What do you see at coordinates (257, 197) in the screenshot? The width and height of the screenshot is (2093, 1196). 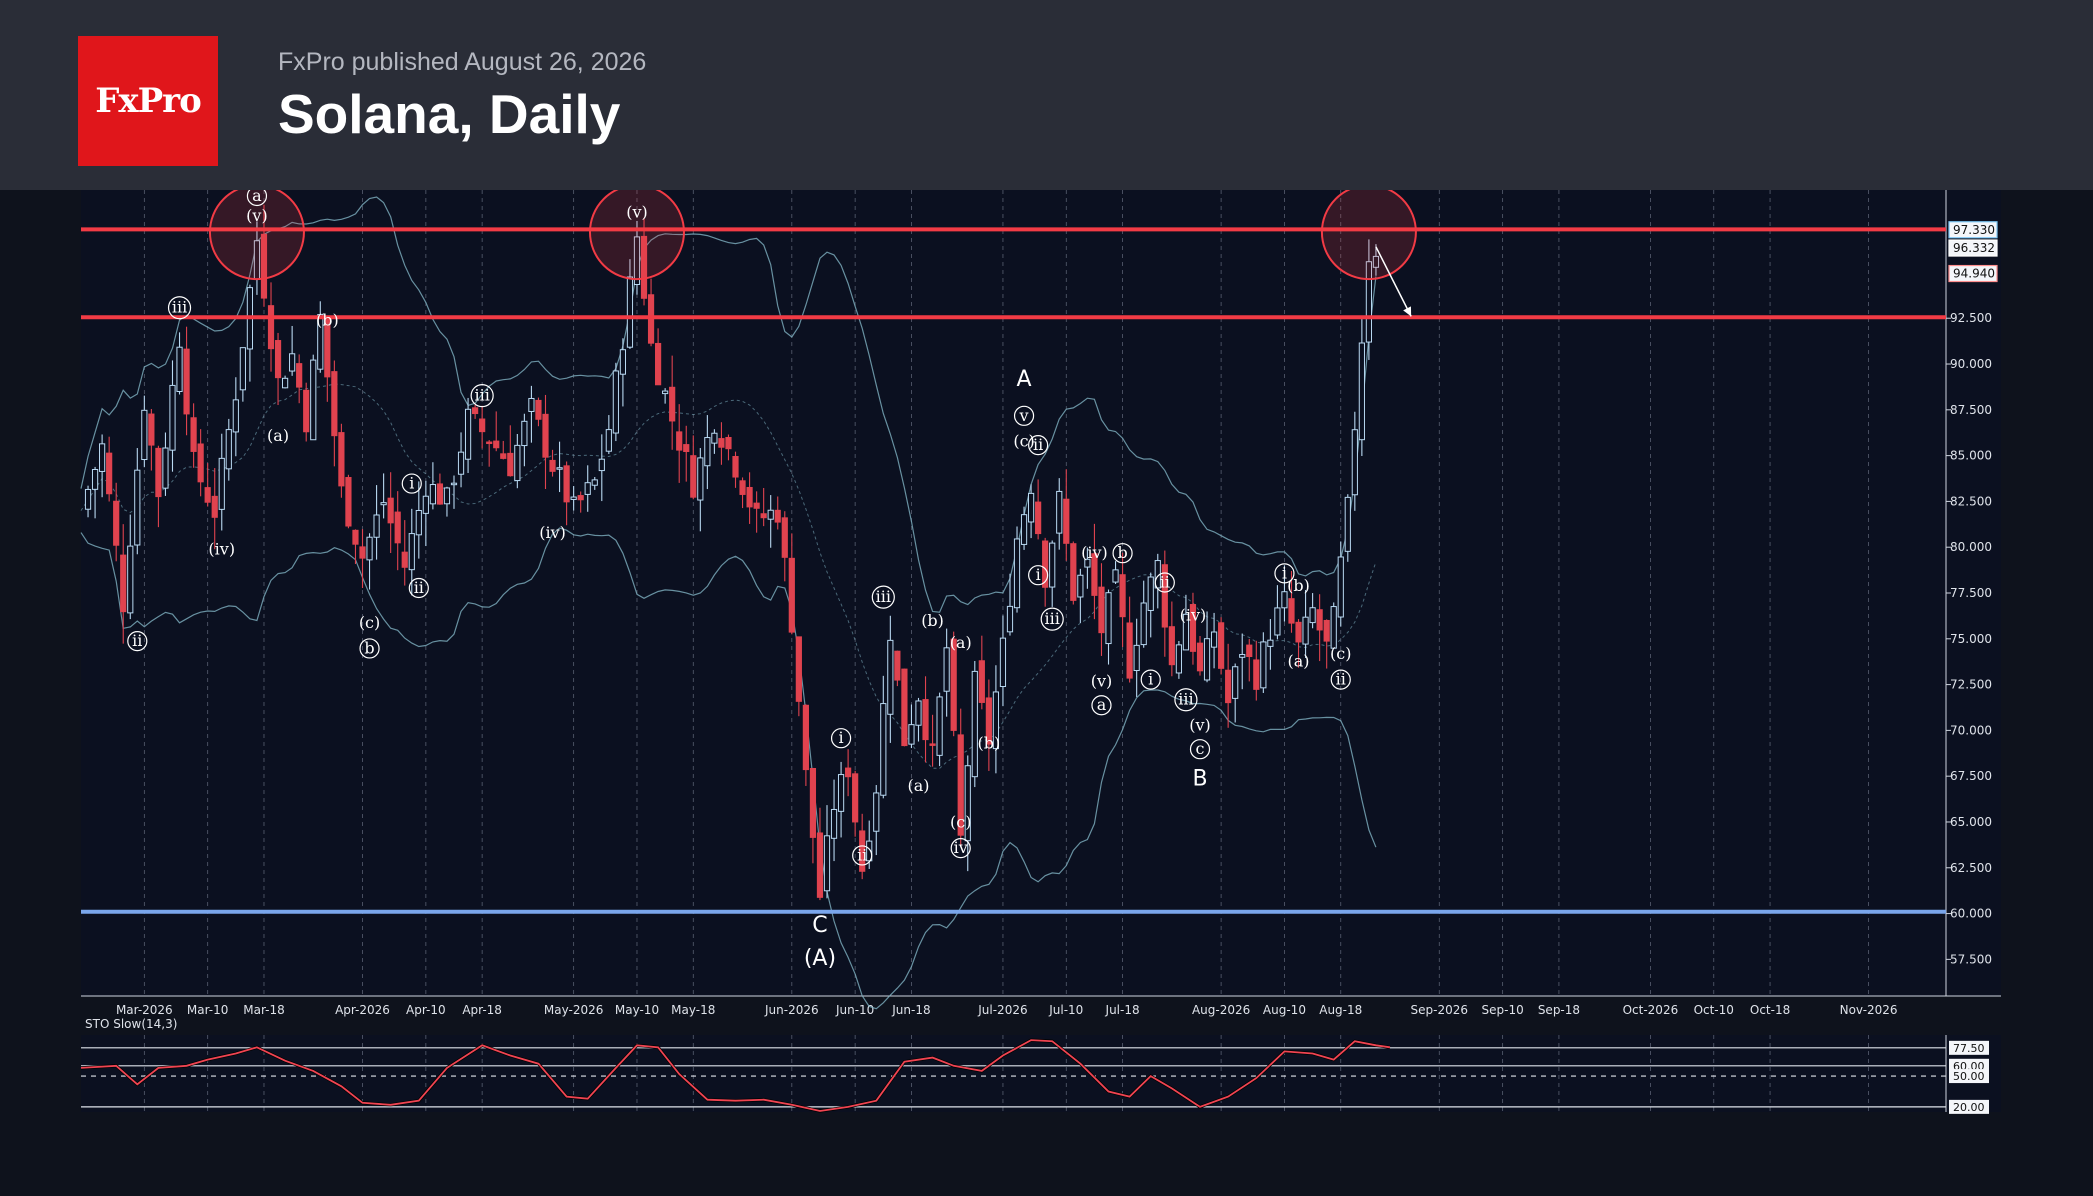 I see `wave-label: a` at bounding box center [257, 197].